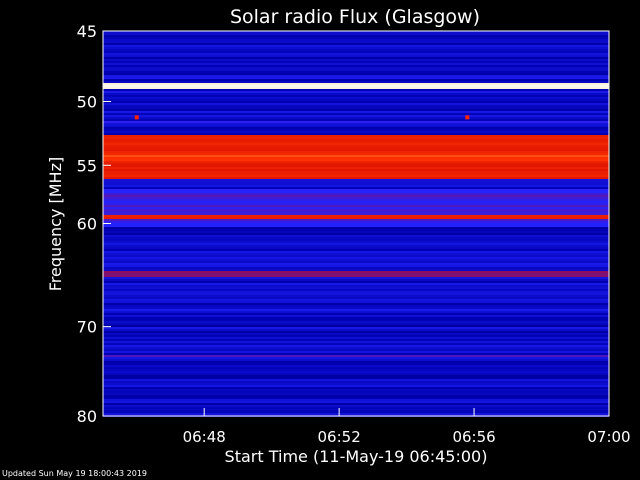 This screenshot has height=480, width=640. I want to click on x-axis: 06:48 06:52 06:56 07:00, so click(407, 427).